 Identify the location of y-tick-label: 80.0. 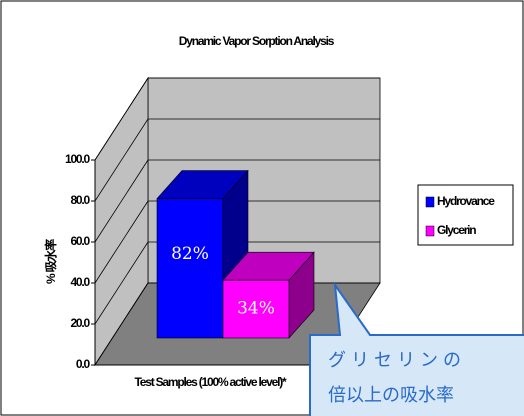
(80, 200).